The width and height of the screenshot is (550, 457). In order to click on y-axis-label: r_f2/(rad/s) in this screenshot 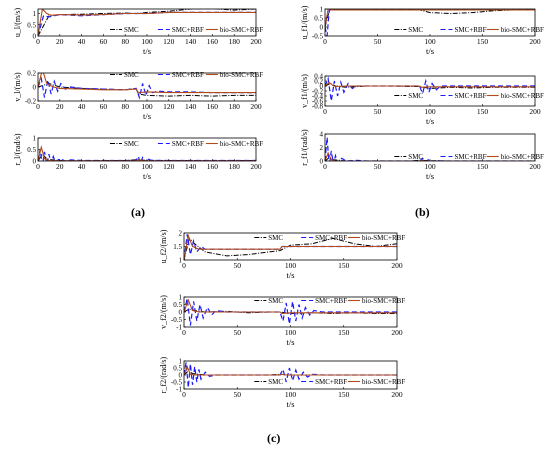, I will do `click(163, 374)`.